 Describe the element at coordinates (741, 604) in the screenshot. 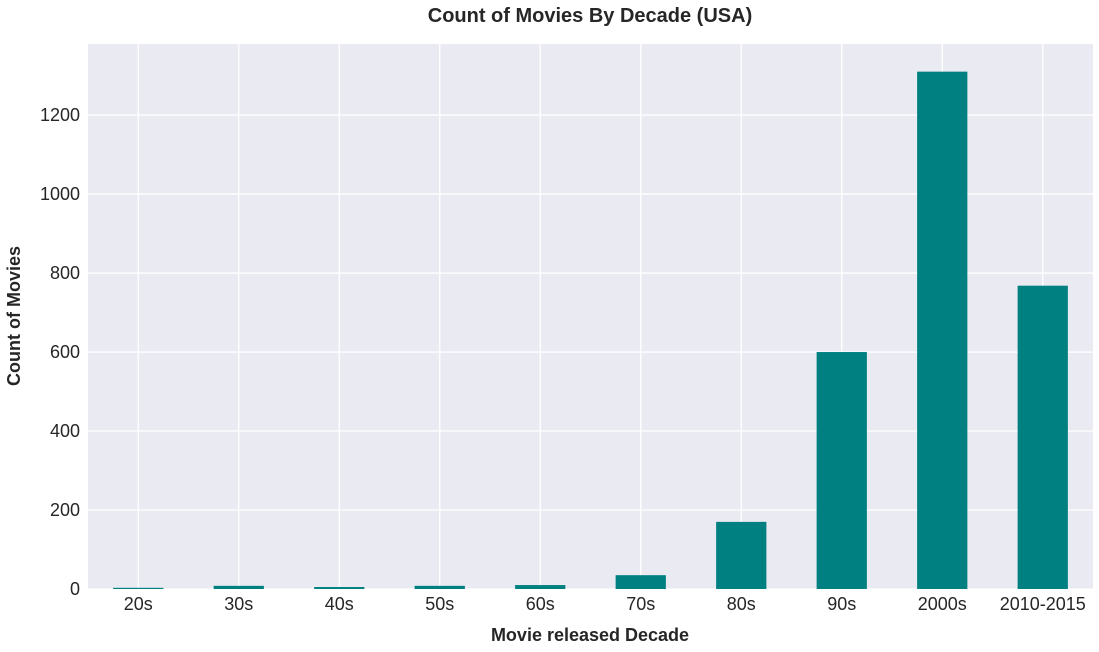

I see `x-tick-label: 80s` at that location.